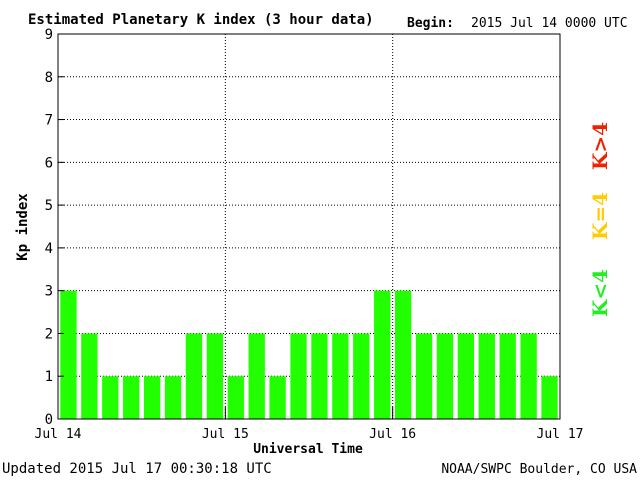  I want to click on x-tick-label: Jul 14, so click(58, 434).